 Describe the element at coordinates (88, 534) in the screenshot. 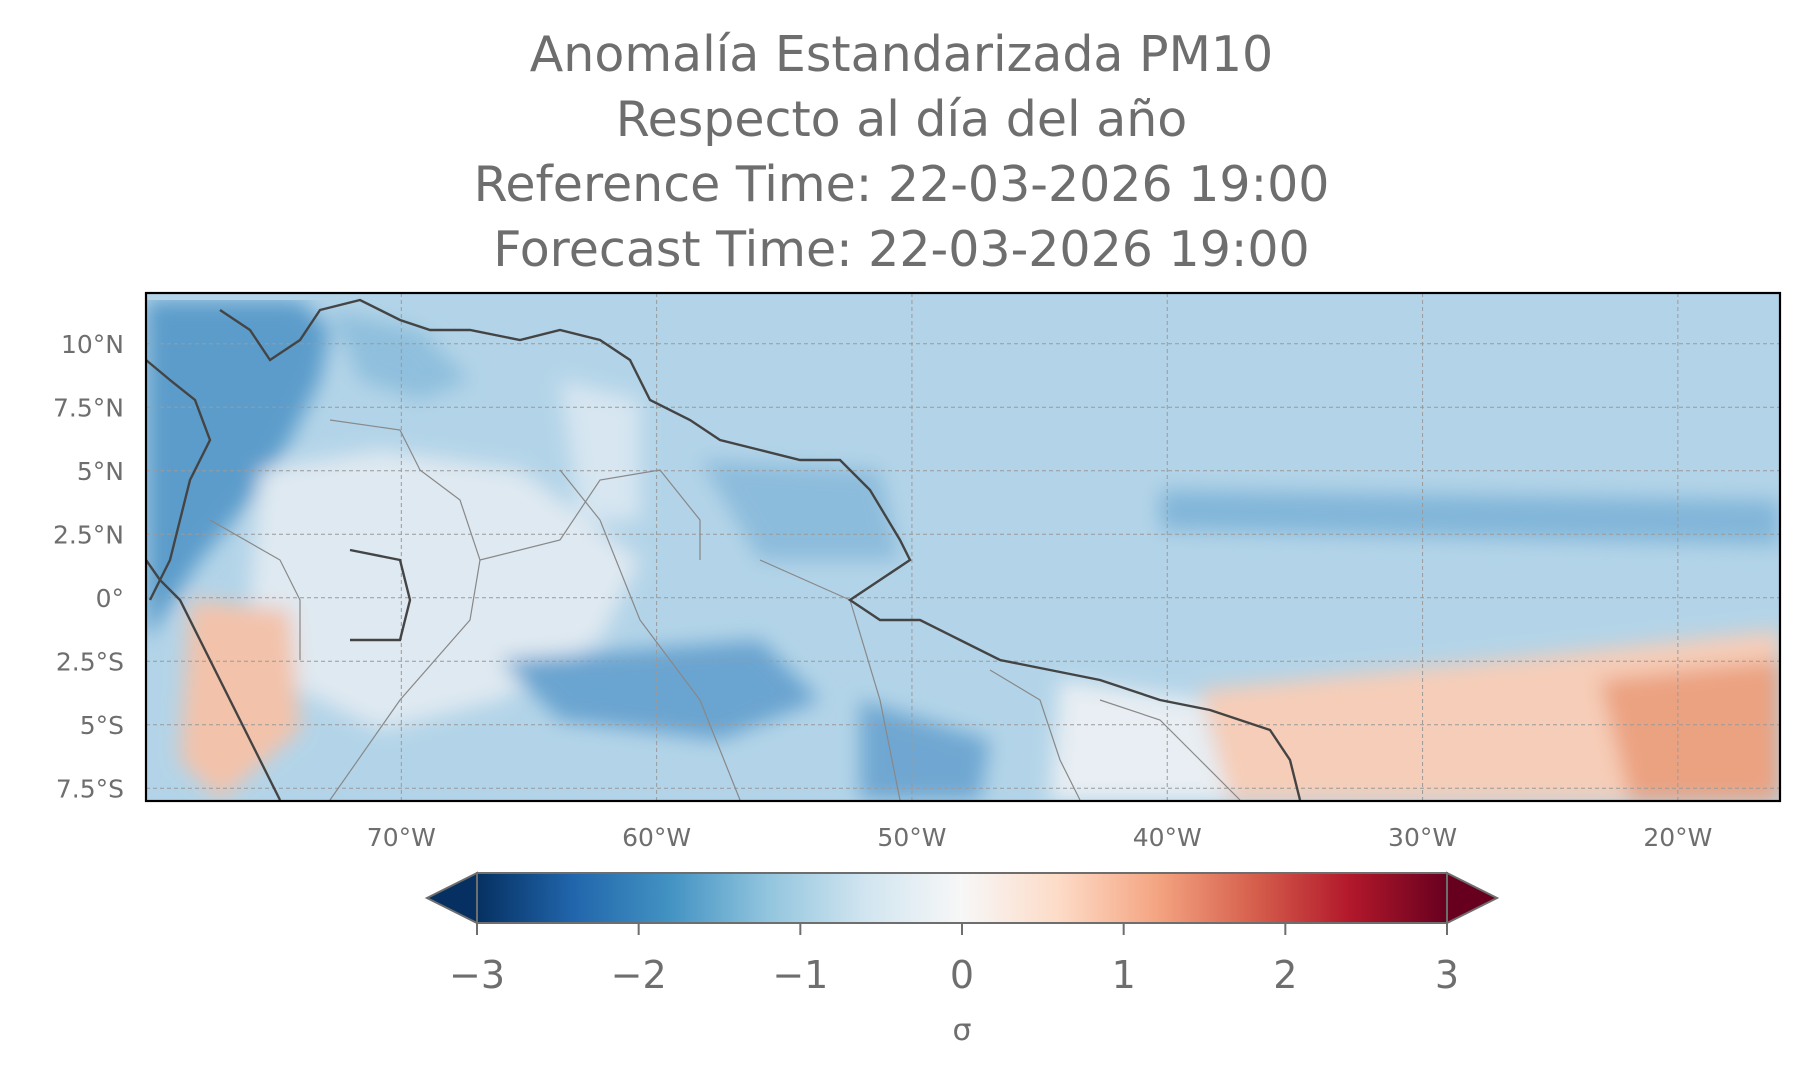

I see `lat-tick-label: 2.5°N` at that location.